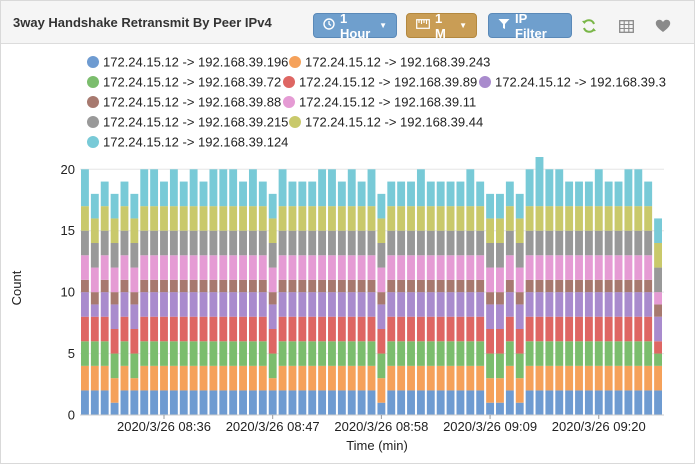 Image resolution: width=695 pixels, height=464 pixels. Describe the element at coordinates (589, 26) in the screenshot. I see `refresh-icon` at that location.